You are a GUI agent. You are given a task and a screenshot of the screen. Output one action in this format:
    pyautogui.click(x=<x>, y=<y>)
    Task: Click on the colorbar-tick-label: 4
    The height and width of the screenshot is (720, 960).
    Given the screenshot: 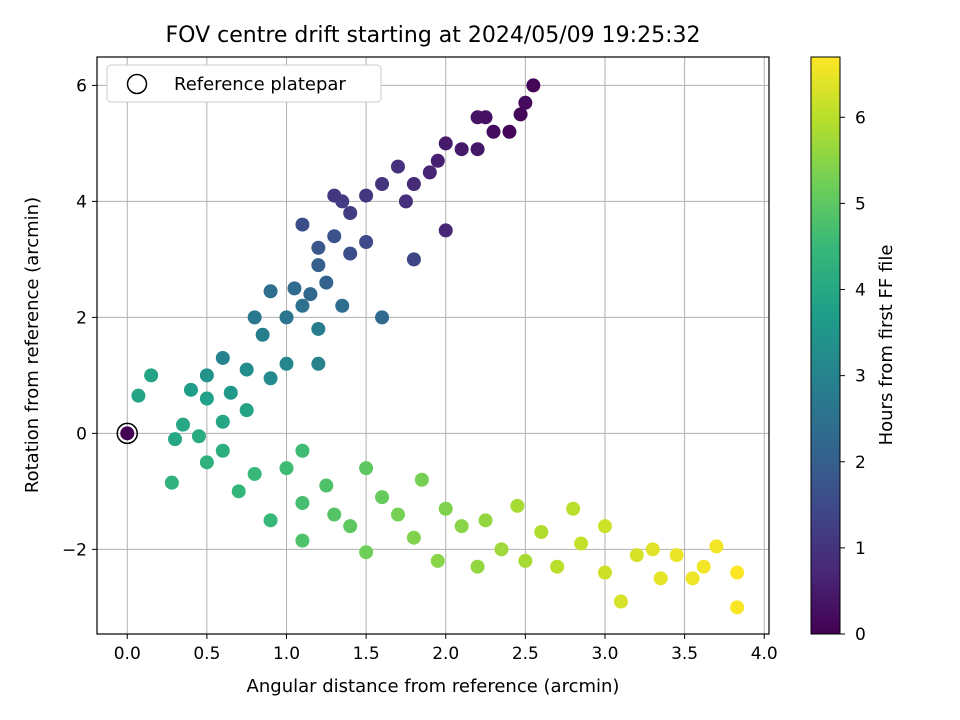 What is the action you would take?
    pyautogui.click(x=860, y=291)
    